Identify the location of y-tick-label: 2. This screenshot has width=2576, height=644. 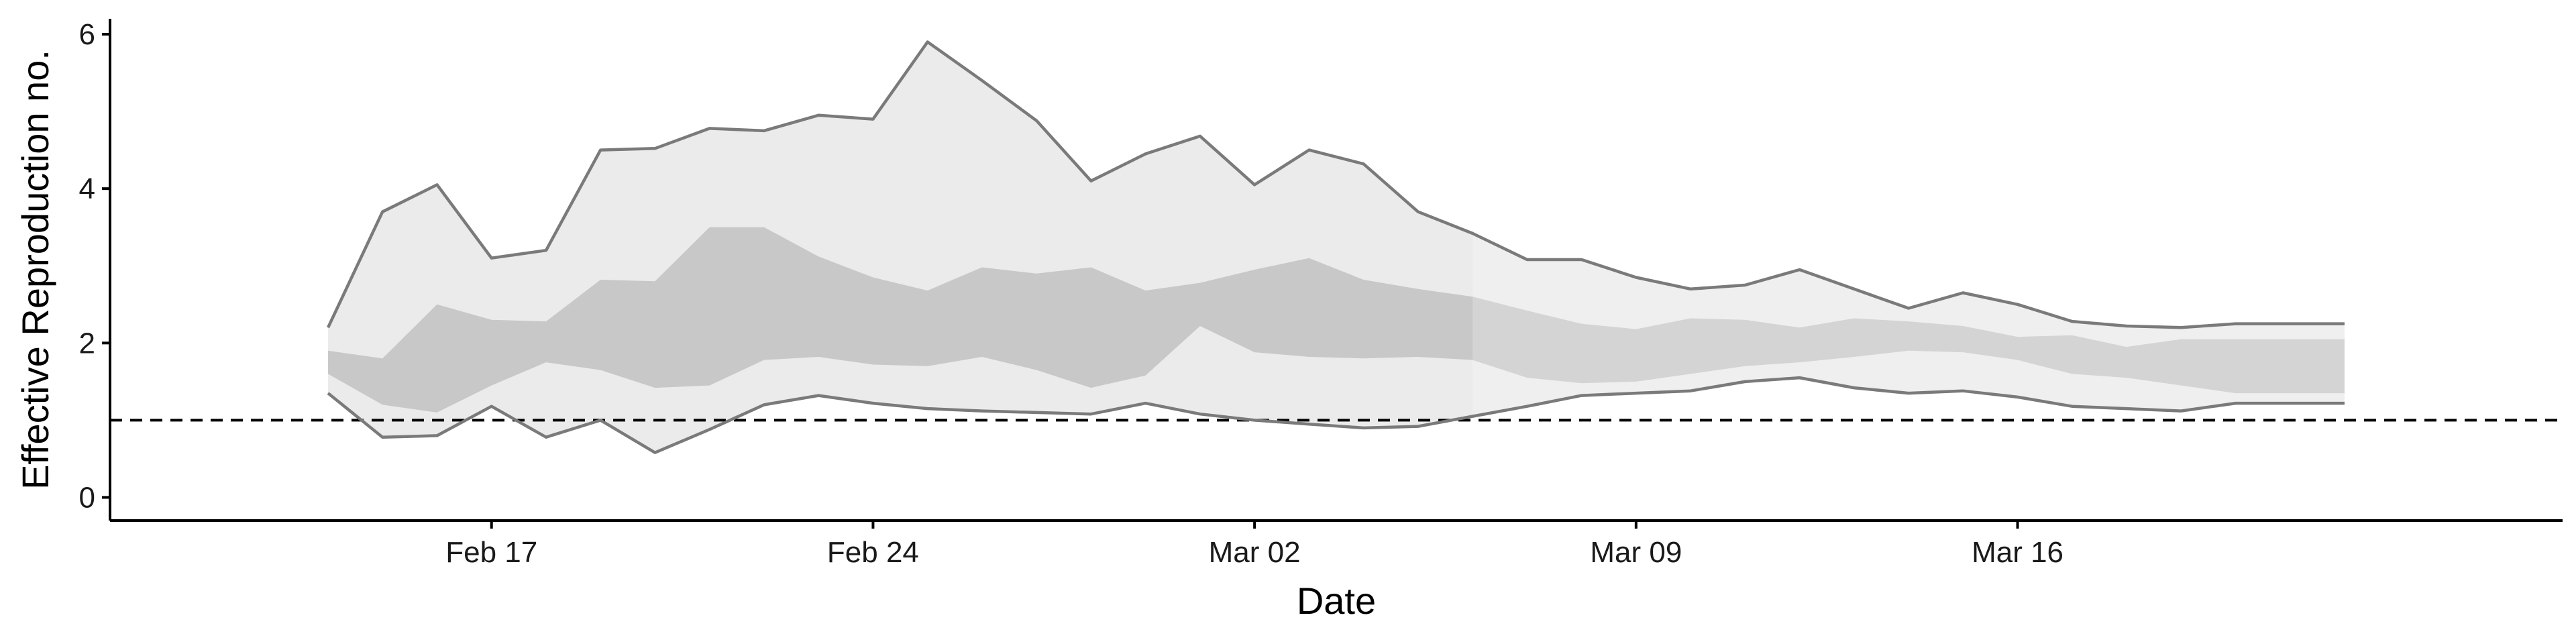
(87, 343).